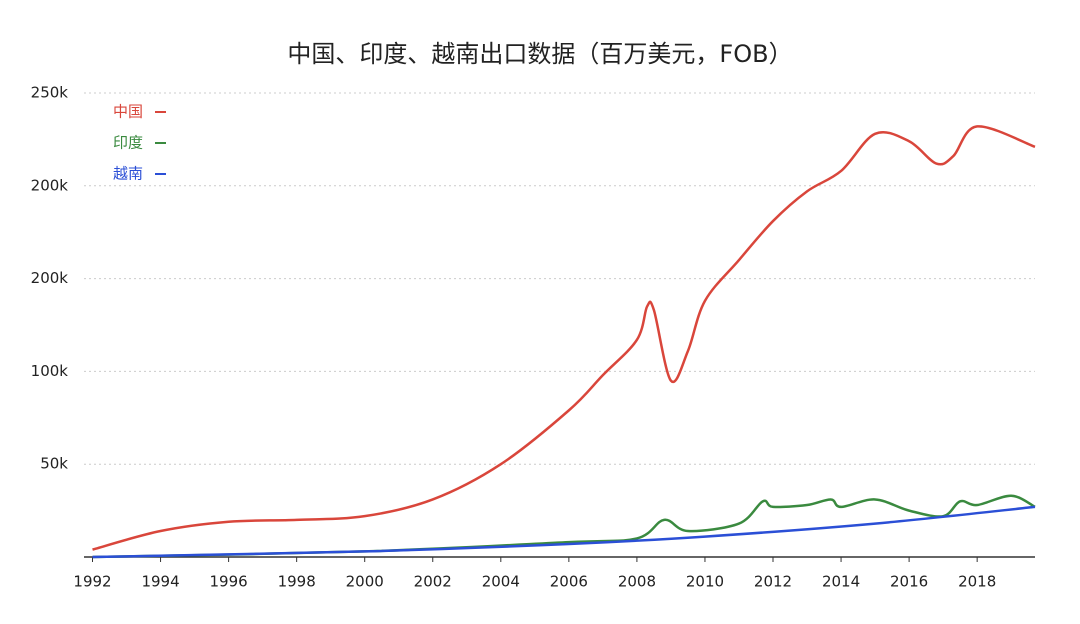 Image resolution: width=1080 pixels, height=624 pixels. I want to click on x-tick-label: 1996, so click(229, 582).